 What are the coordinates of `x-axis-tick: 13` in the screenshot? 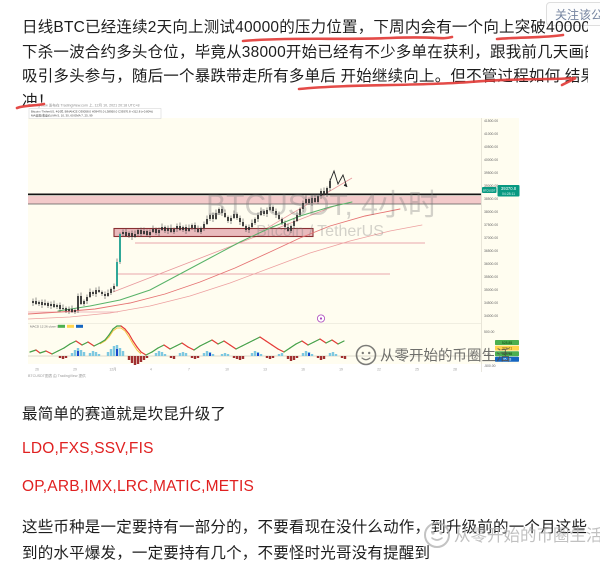 It's located at (265, 369).